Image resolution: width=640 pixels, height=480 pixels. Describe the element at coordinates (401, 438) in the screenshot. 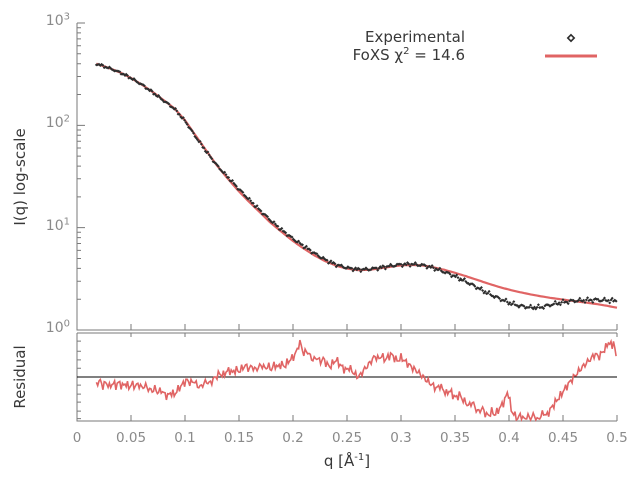

I see `x-tick-label-0.3: 0.3` at that location.